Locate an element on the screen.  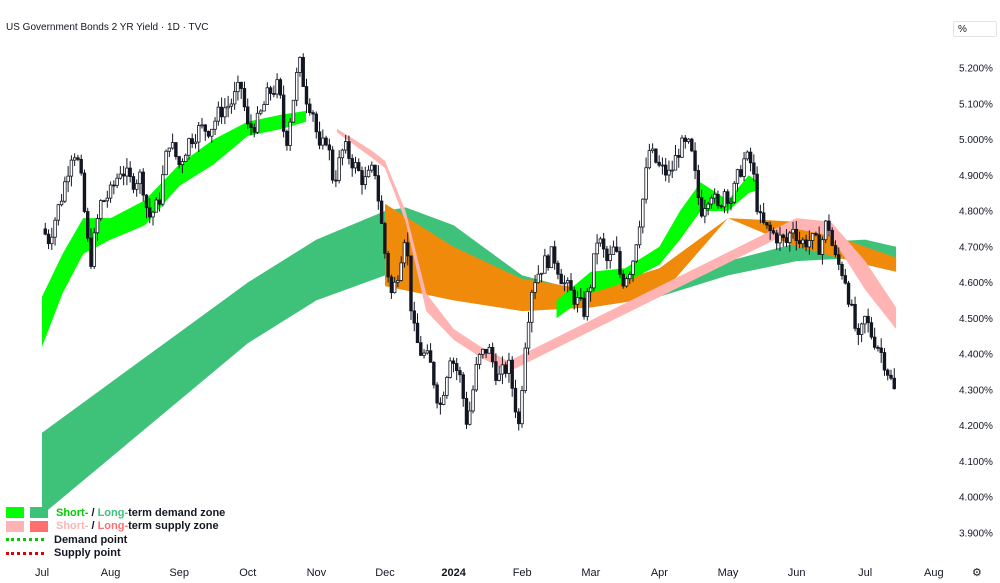
y-tick-label: 4.500% is located at coordinates (976, 319).